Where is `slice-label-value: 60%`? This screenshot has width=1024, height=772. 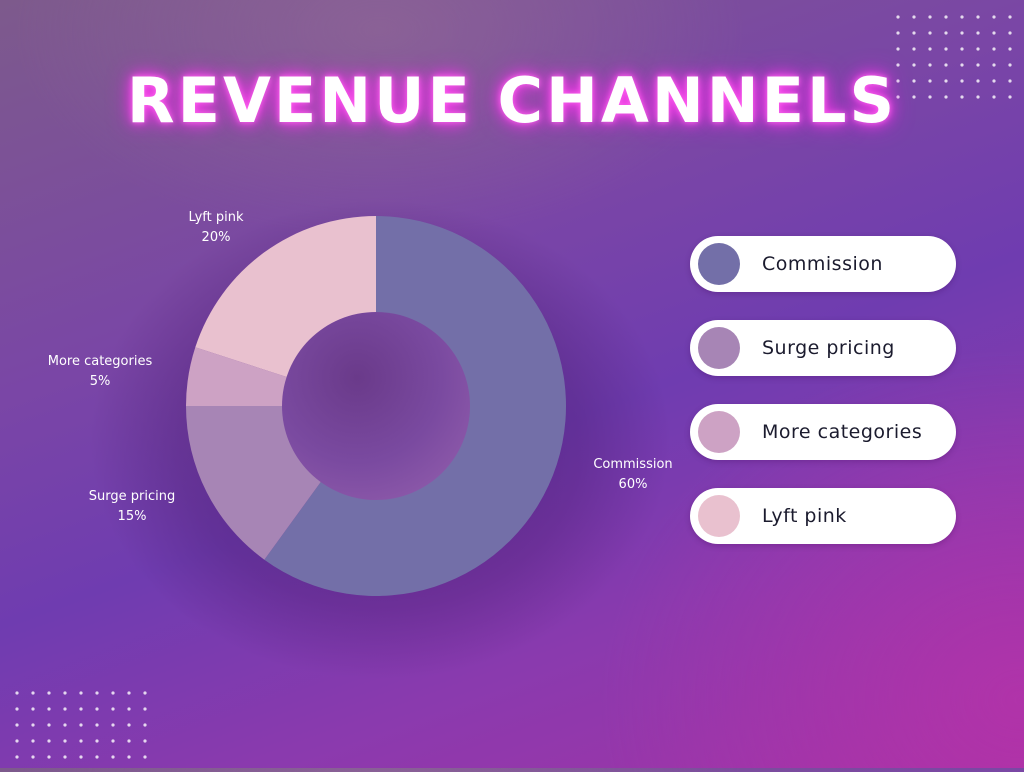
slice-label-value: 60% is located at coordinates (633, 484).